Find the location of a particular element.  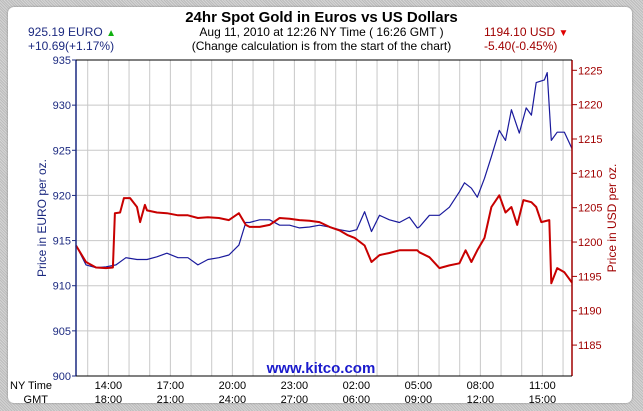

x-tick-label-ny: 05:00 is located at coordinates (419, 386).